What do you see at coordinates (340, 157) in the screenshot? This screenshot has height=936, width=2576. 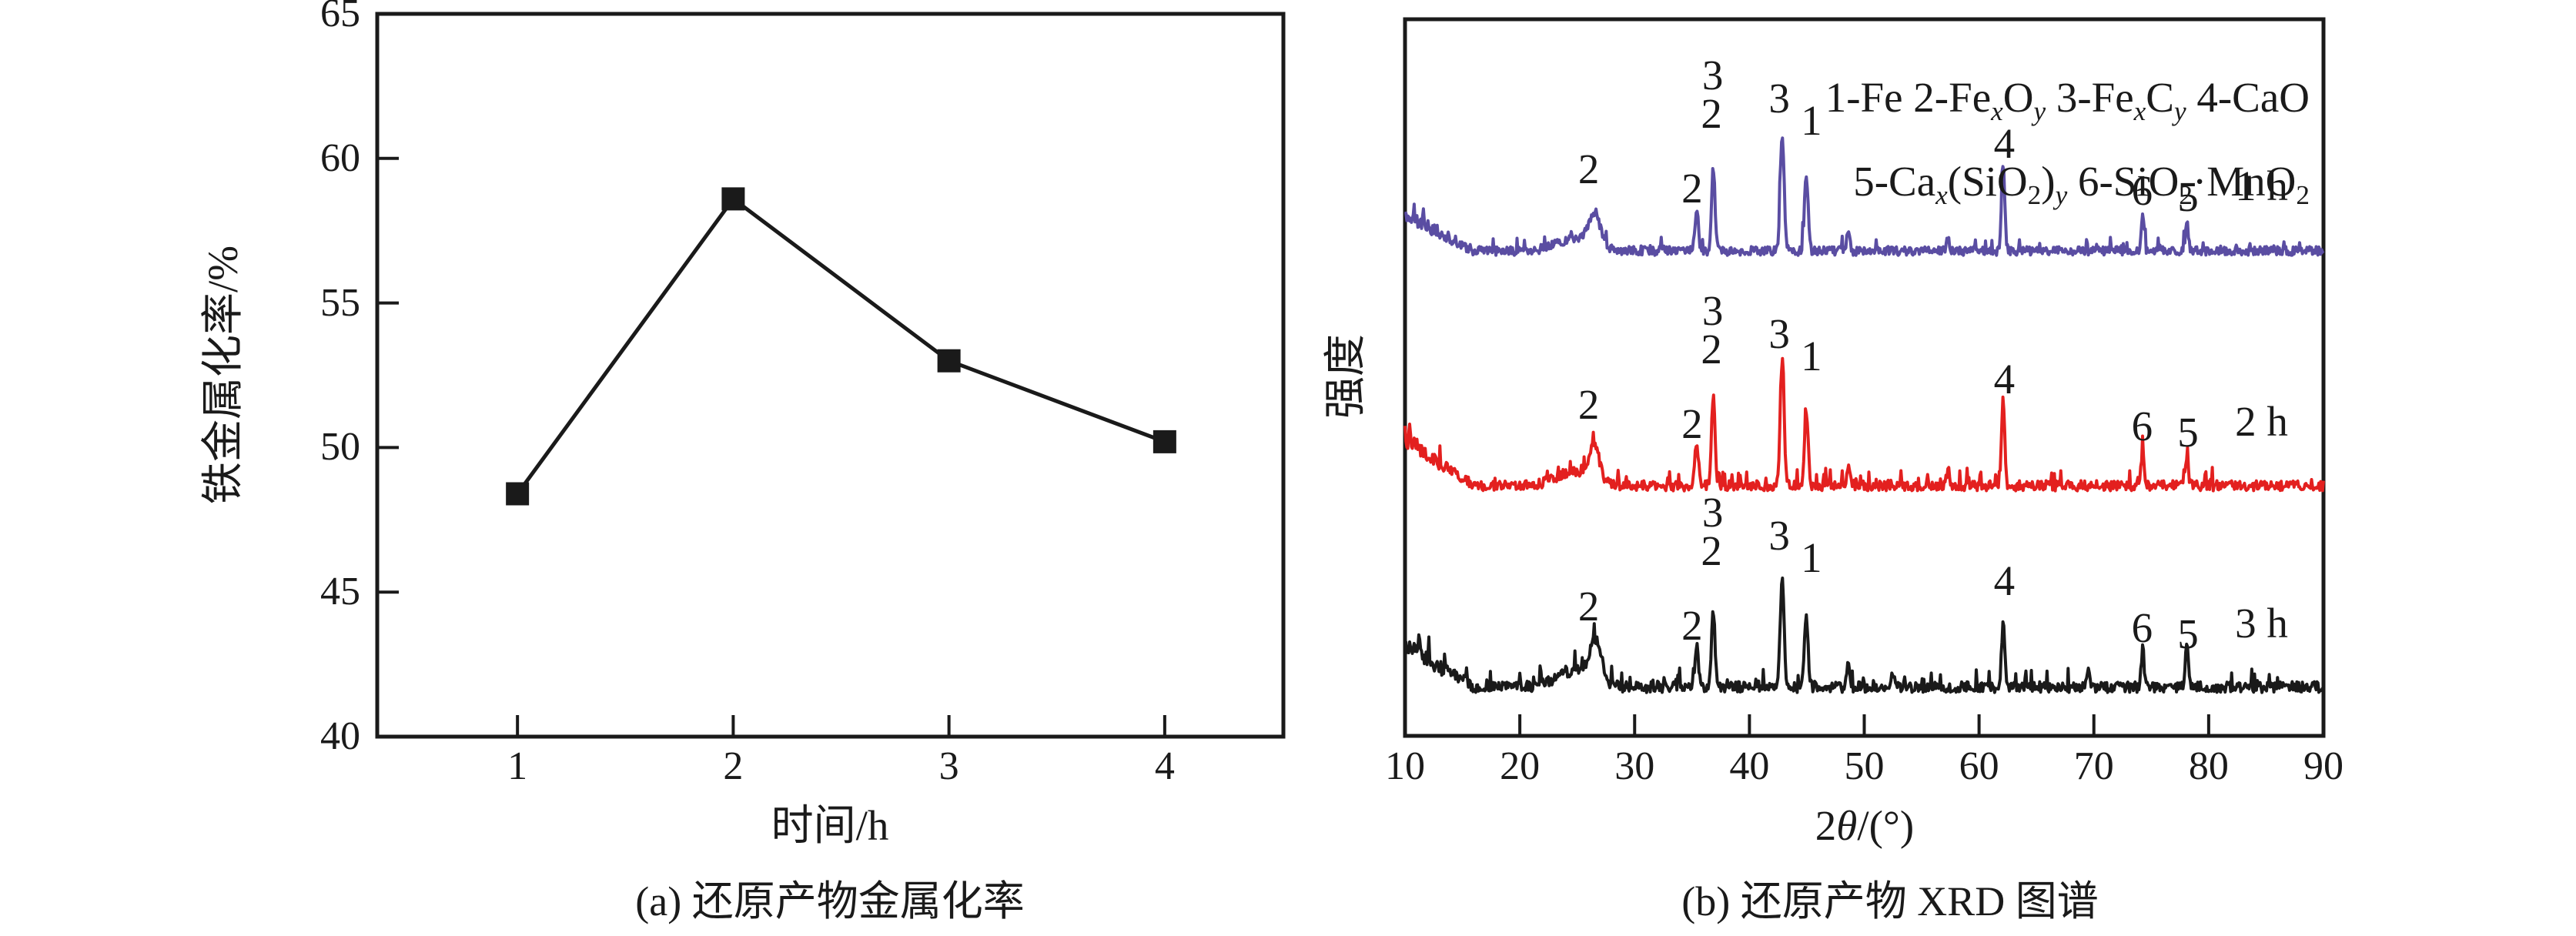 I see `chart-a-y-tick-label: 60` at bounding box center [340, 157].